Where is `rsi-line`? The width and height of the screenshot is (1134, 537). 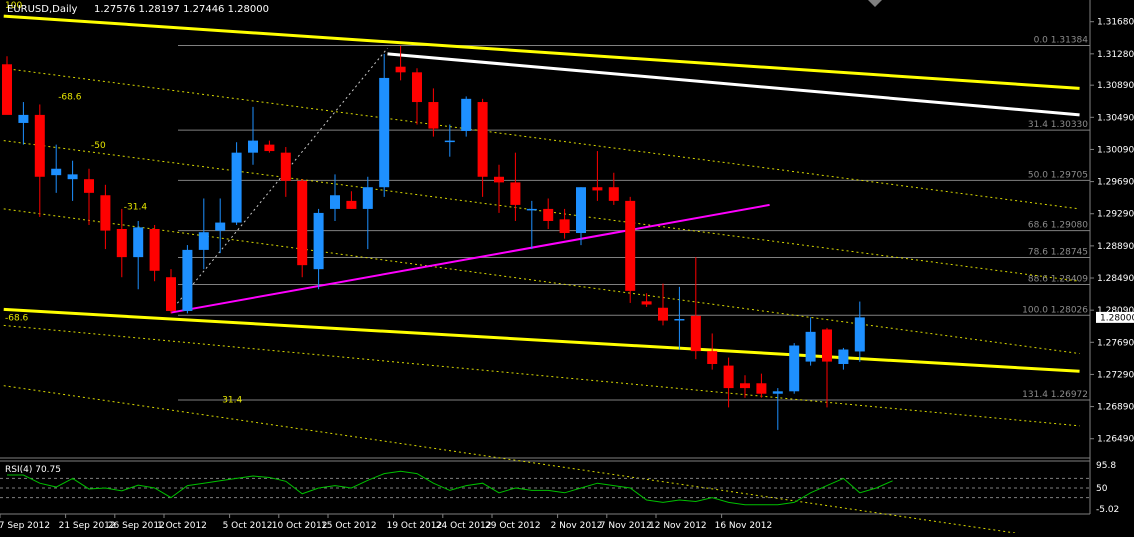 rsi-line is located at coordinates (450, 488).